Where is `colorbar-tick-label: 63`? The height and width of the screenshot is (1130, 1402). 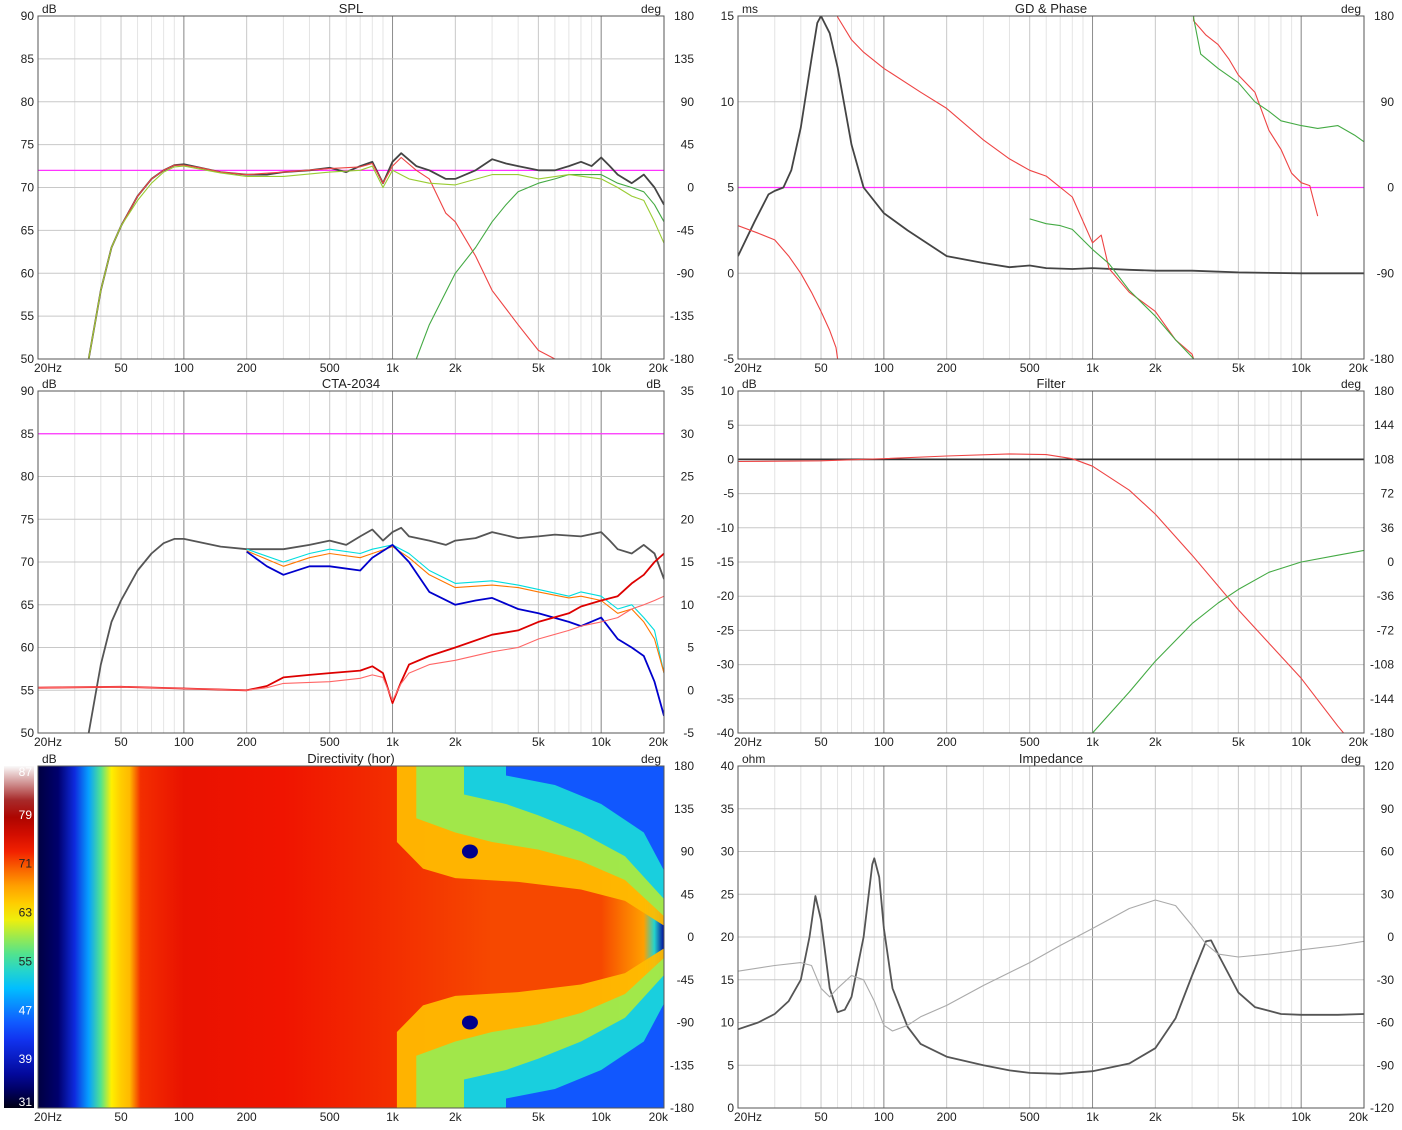 colorbar-tick-label: 63 is located at coordinates (26, 913).